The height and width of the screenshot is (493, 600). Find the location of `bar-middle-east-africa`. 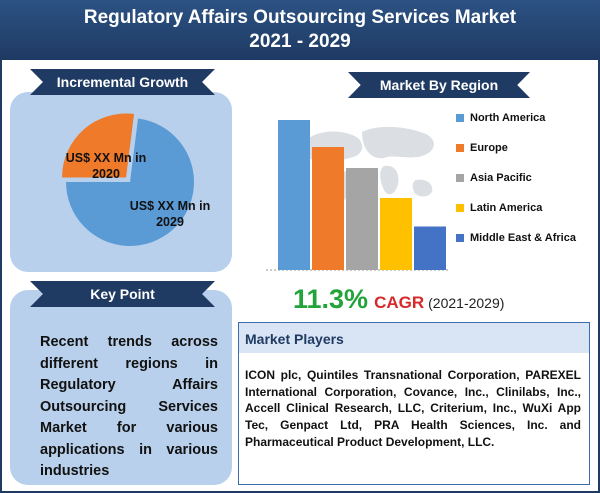

bar-middle-east-africa is located at coordinates (430, 248).